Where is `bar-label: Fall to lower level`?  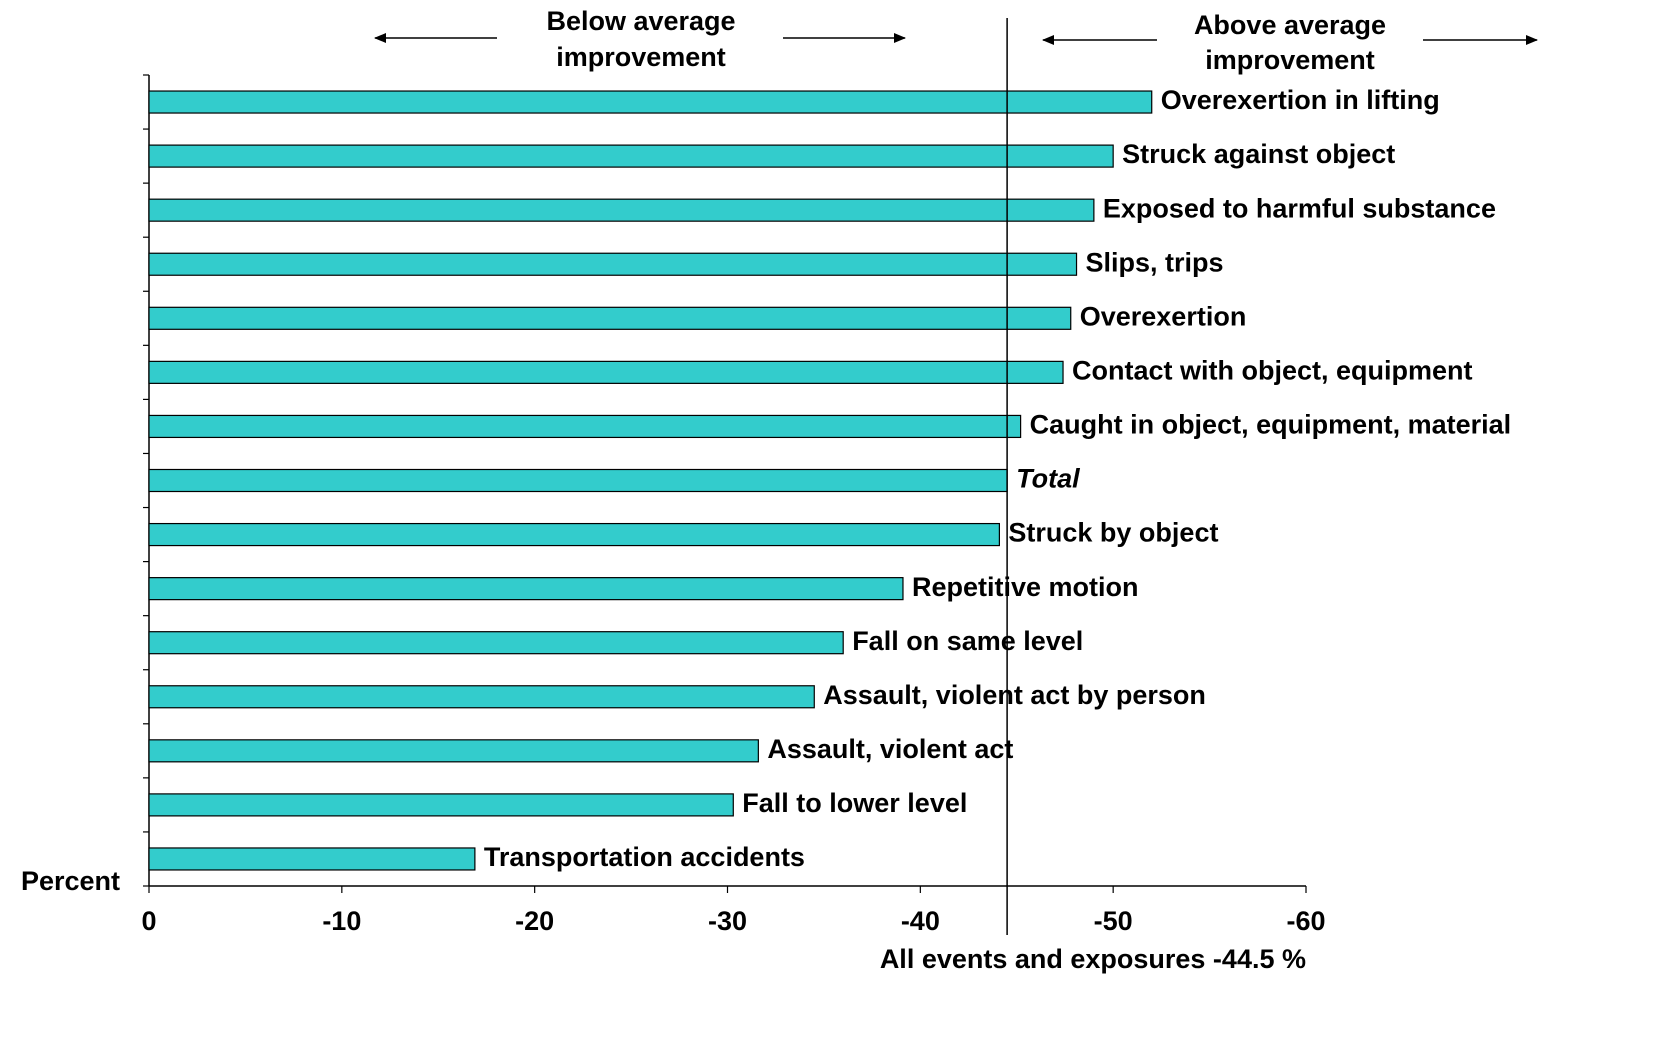
bar-label: Fall to lower level is located at coordinates (854, 803).